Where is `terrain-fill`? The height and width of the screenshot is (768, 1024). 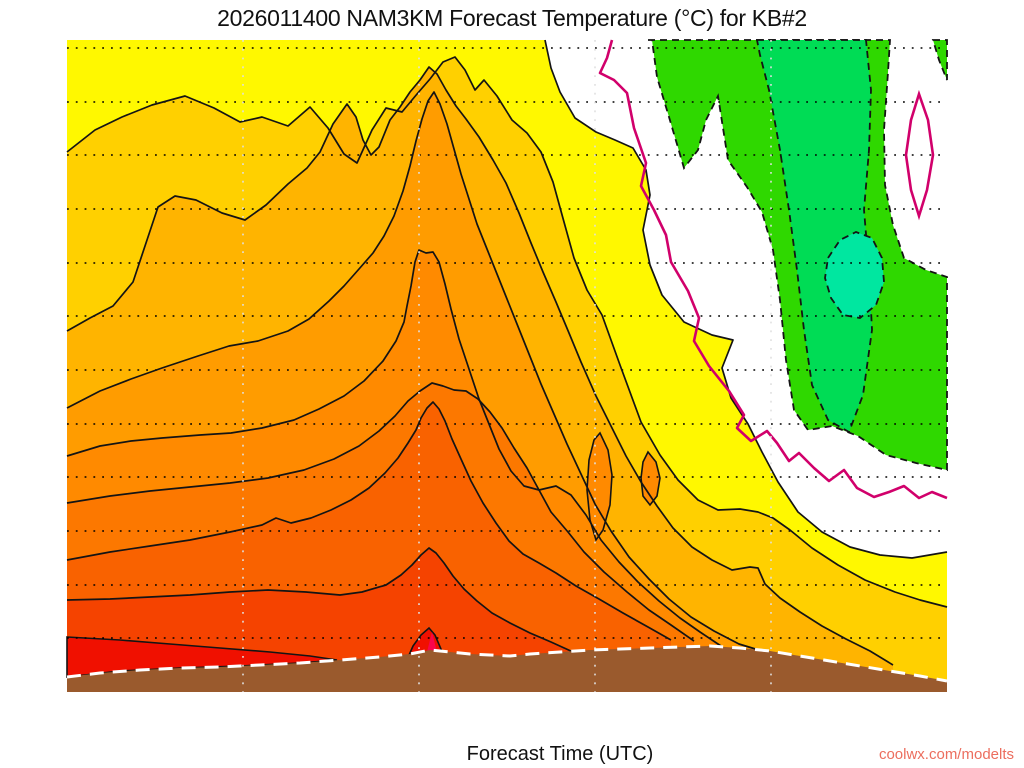 terrain-fill is located at coordinates (507, 669).